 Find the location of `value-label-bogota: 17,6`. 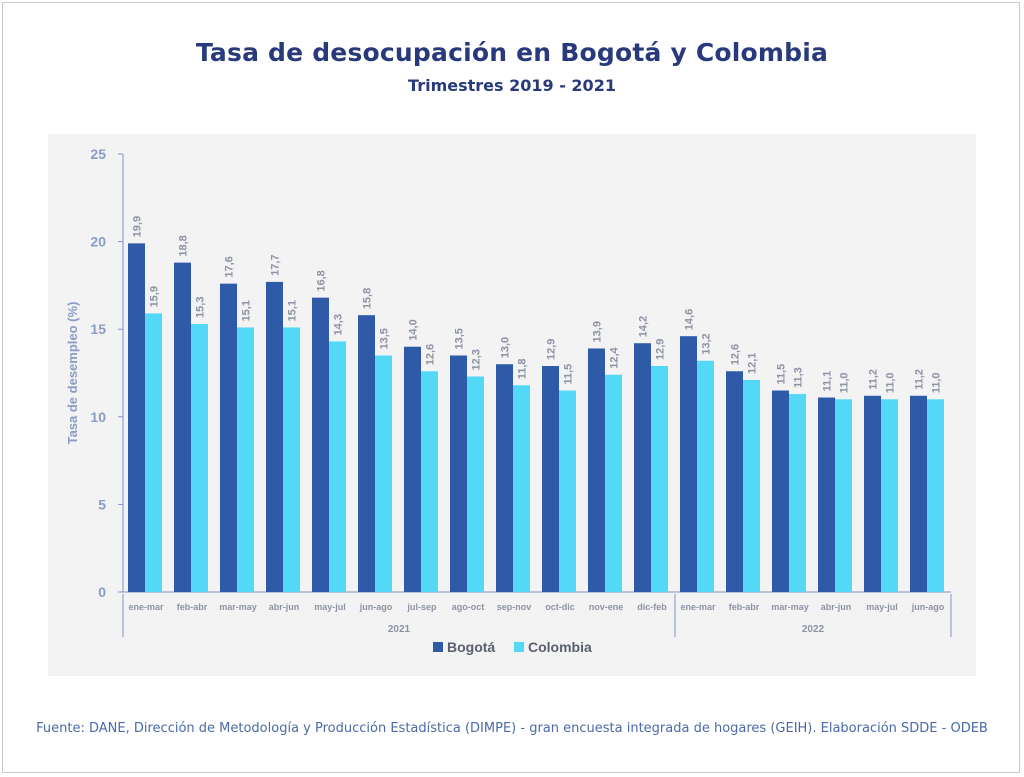

value-label-bogota: 17,6 is located at coordinates (230, 266).